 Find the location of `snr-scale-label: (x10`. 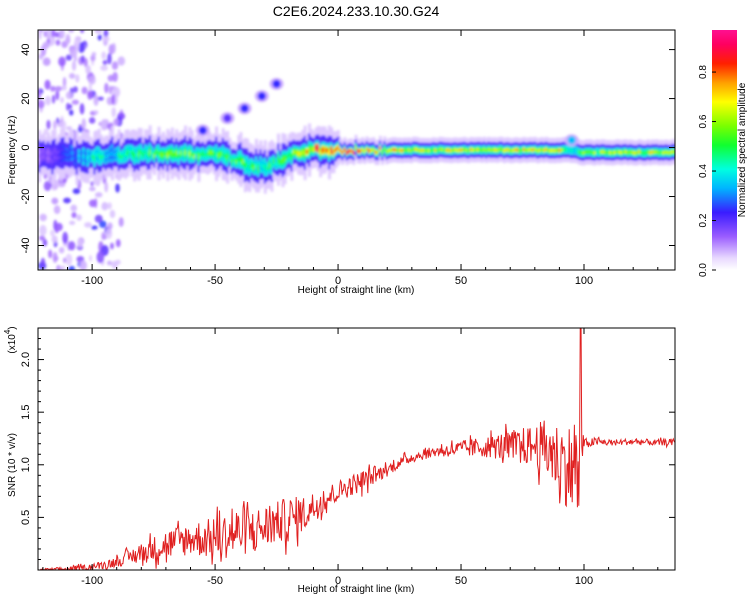

snr-scale-label: (x10 is located at coordinates (12, 344).